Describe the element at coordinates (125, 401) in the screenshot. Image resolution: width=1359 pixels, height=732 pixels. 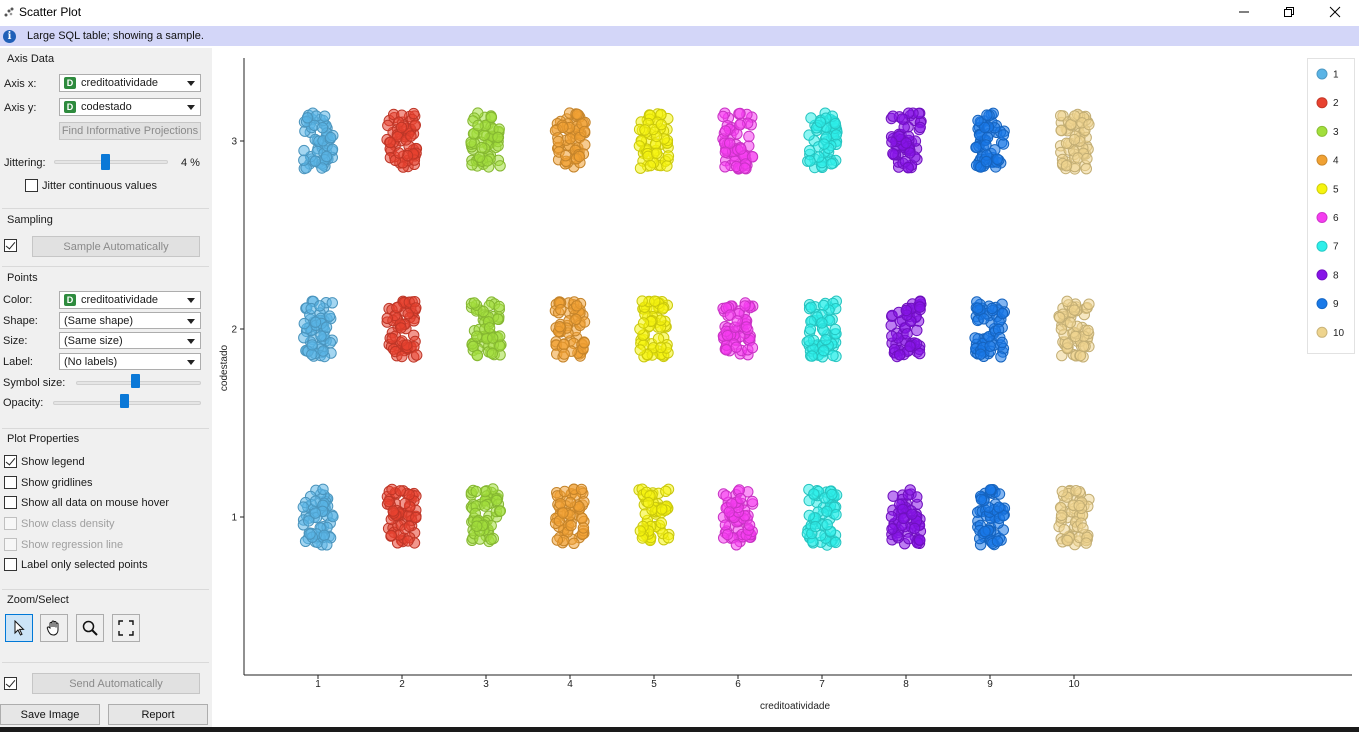
I see `opacity-slider-handle` at that location.